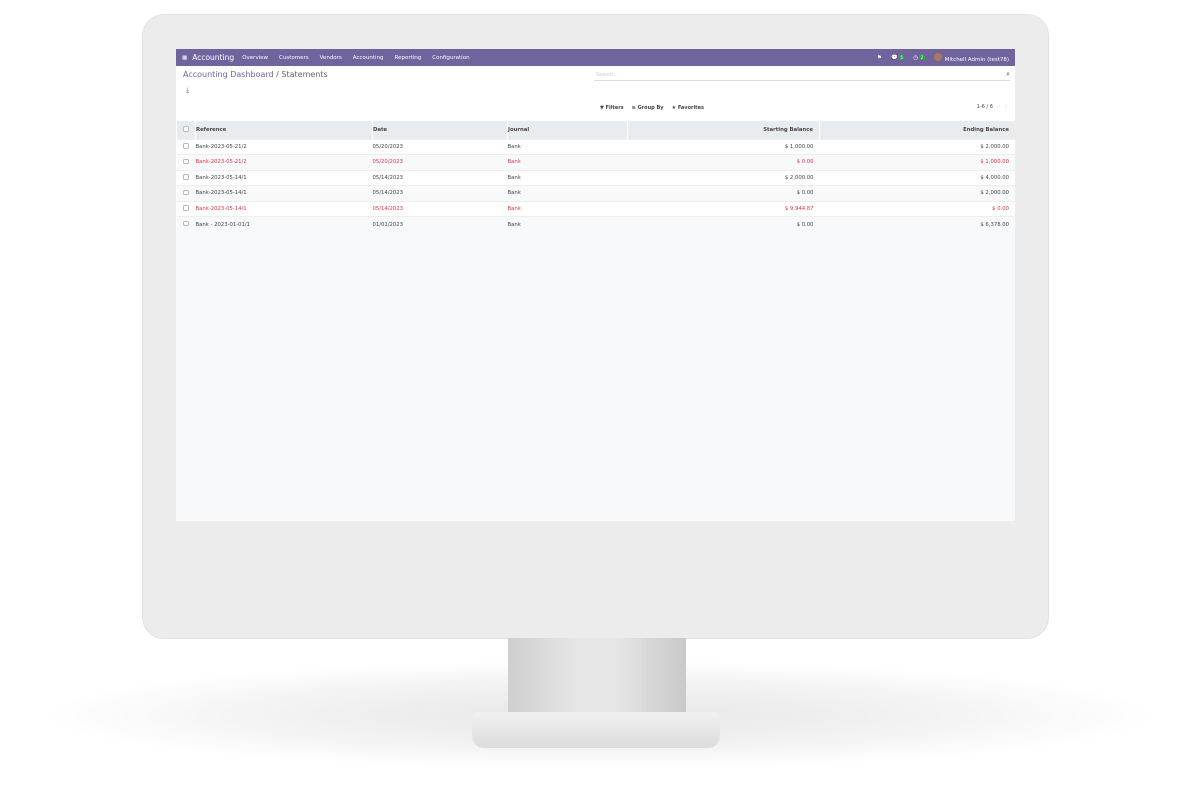 The width and height of the screenshot is (1200, 800). Describe the element at coordinates (284, 224) in the screenshot. I see `cell-reference: Bank - 2023-01-01/1` at that location.